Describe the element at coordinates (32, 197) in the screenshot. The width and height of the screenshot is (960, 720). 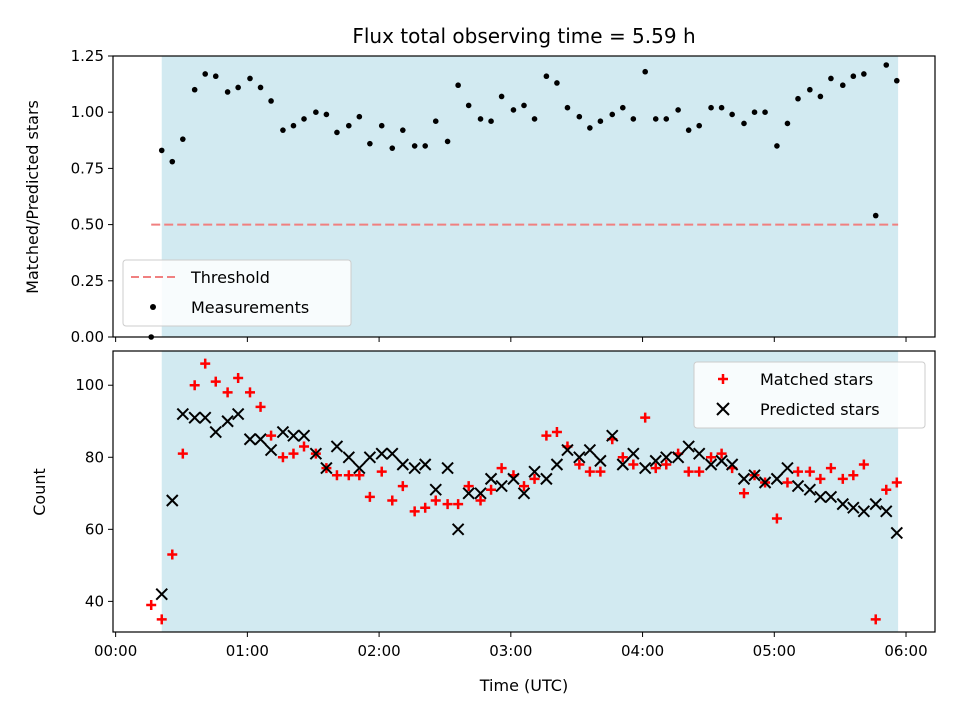
I see `top-y-axis-label: Matched/Predicted stars` at that location.